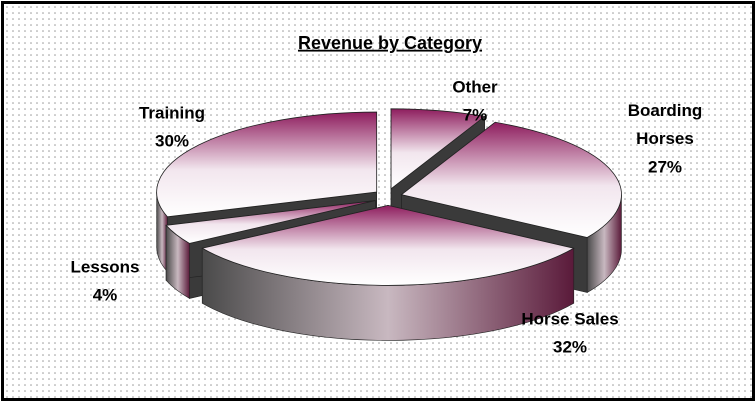 This screenshot has width=756, height=402. Describe the element at coordinates (569, 318) in the screenshot. I see `slice-label: Horse Sales` at that location.